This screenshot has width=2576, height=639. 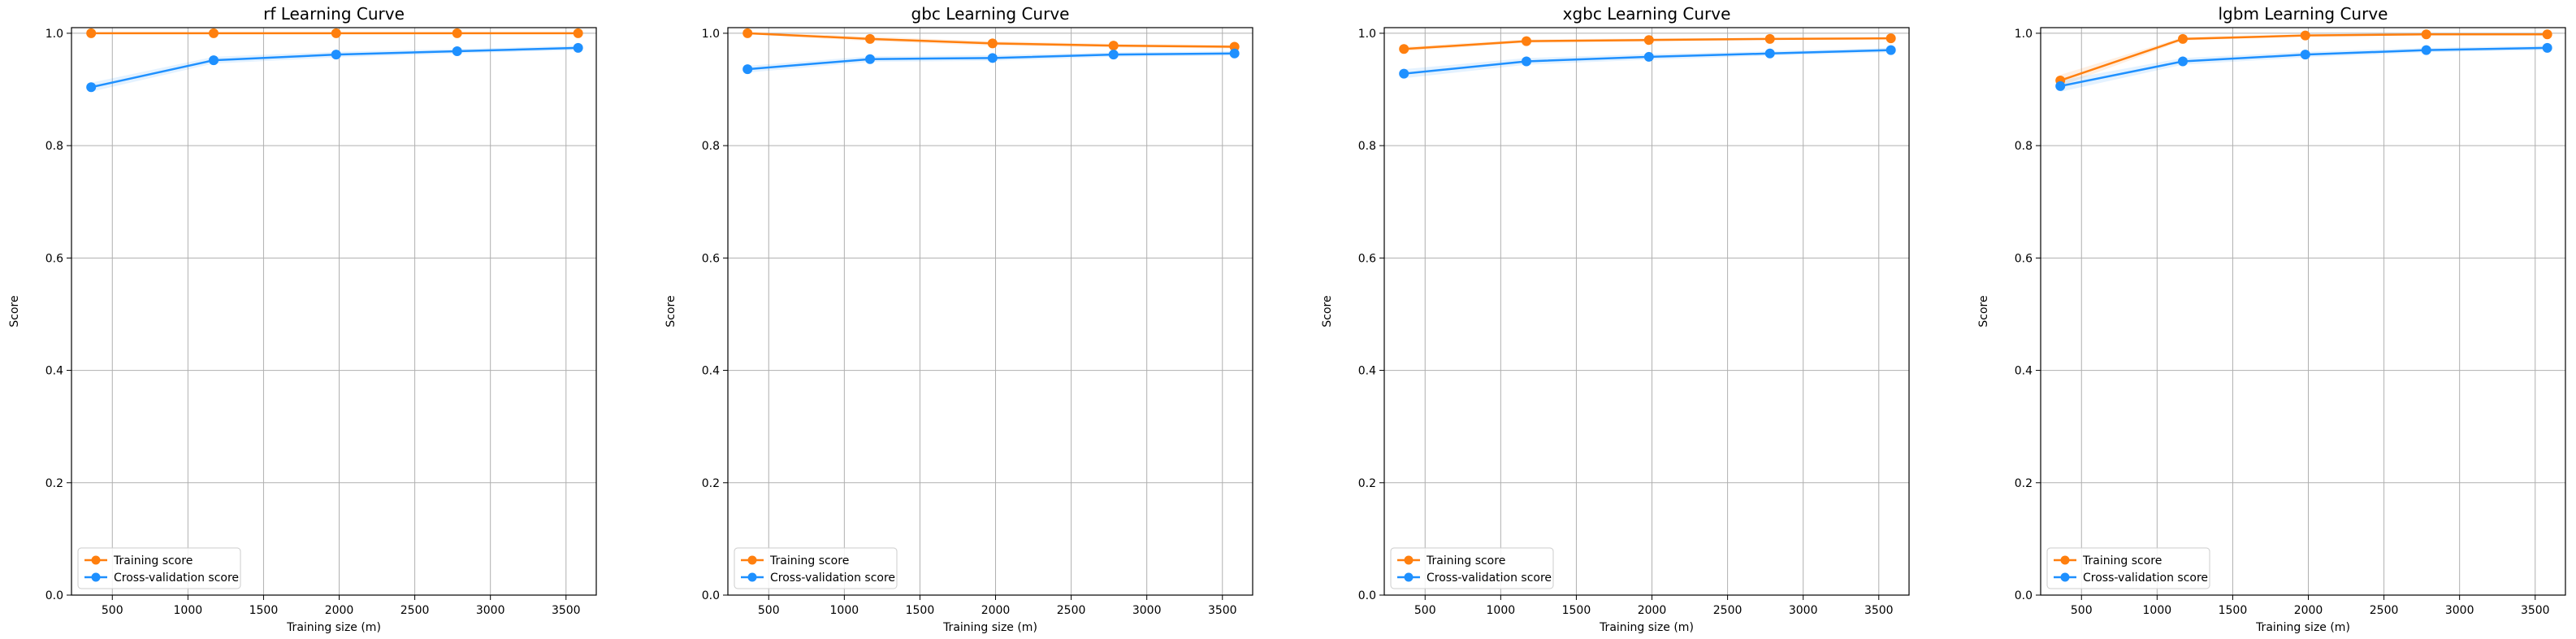 What do you see at coordinates (1647, 14) in the screenshot?
I see `chart-title: xgbc Learning Curve` at bounding box center [1647, 14].